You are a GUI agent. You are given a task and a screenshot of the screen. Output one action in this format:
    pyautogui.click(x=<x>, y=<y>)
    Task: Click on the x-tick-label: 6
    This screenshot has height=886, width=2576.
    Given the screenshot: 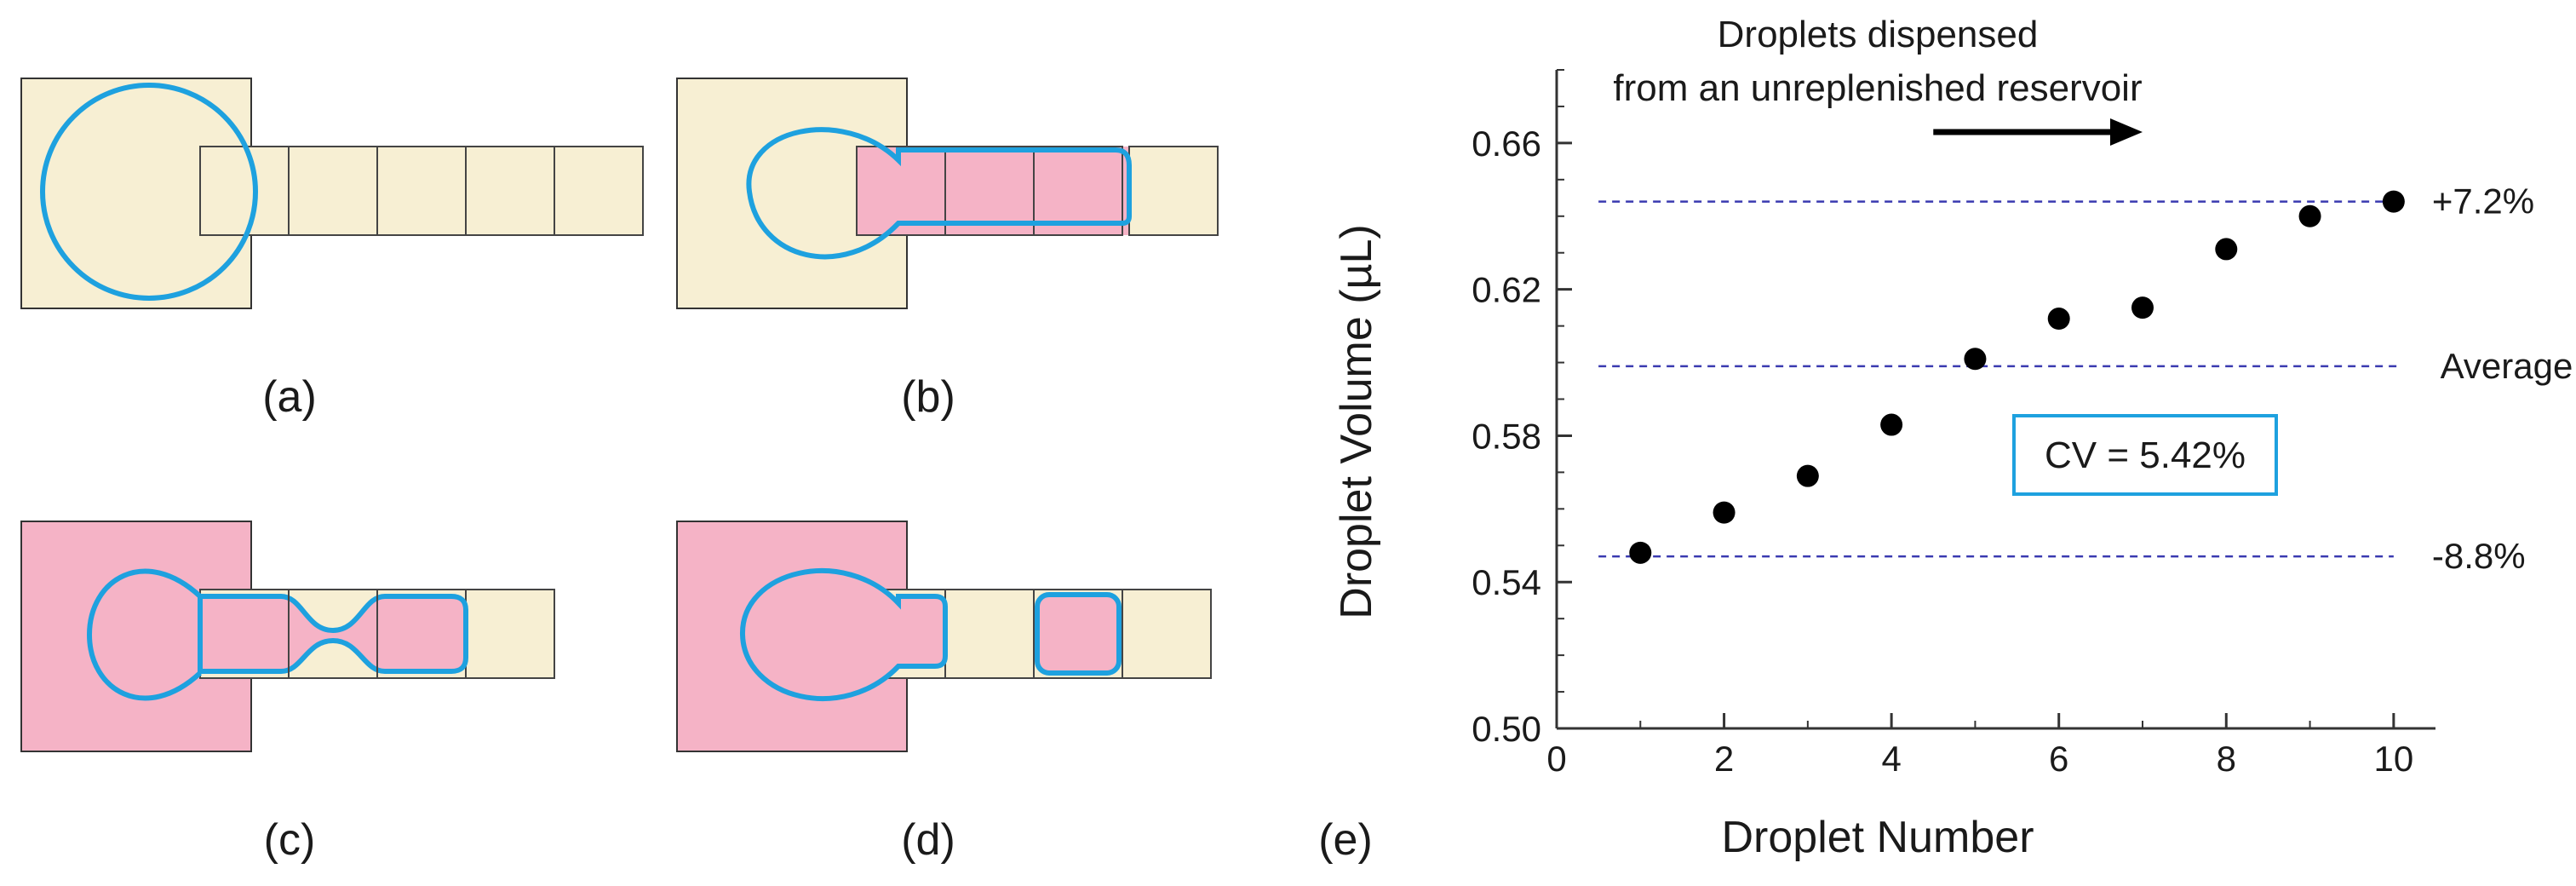 What is the action you would take?
    pyautogui.click(x=2058, y=759)
    